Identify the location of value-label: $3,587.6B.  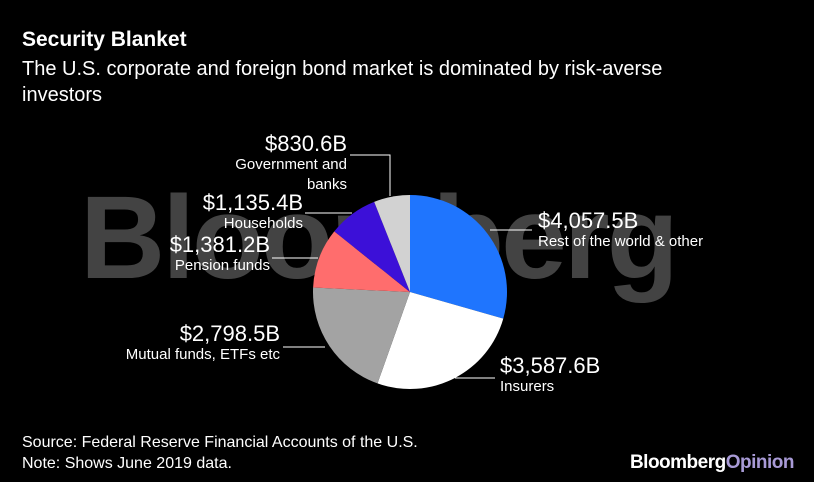
(550, 365).